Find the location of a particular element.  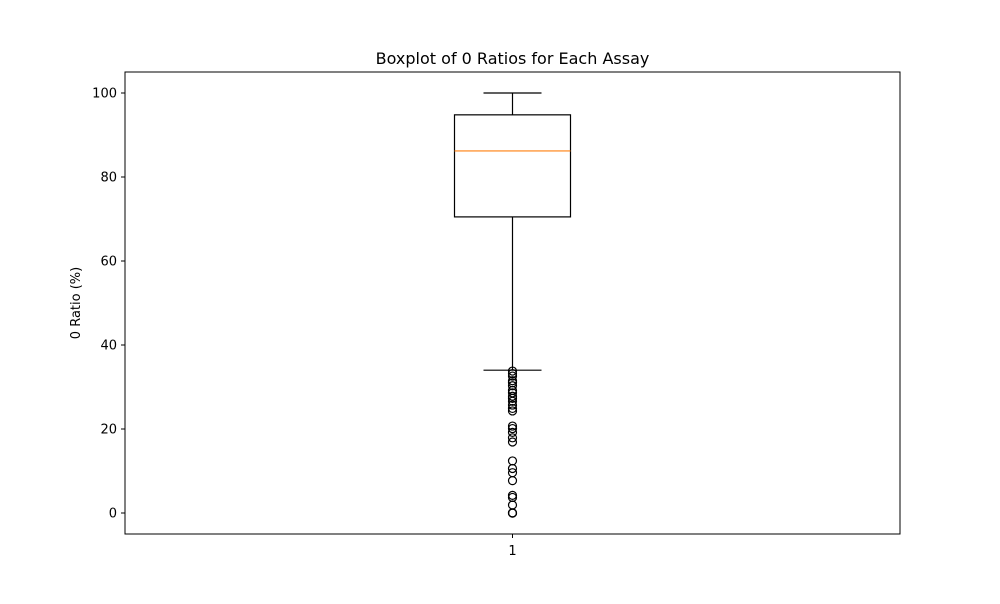

x-tick-label: 1 is located at coordinates (512, 551).